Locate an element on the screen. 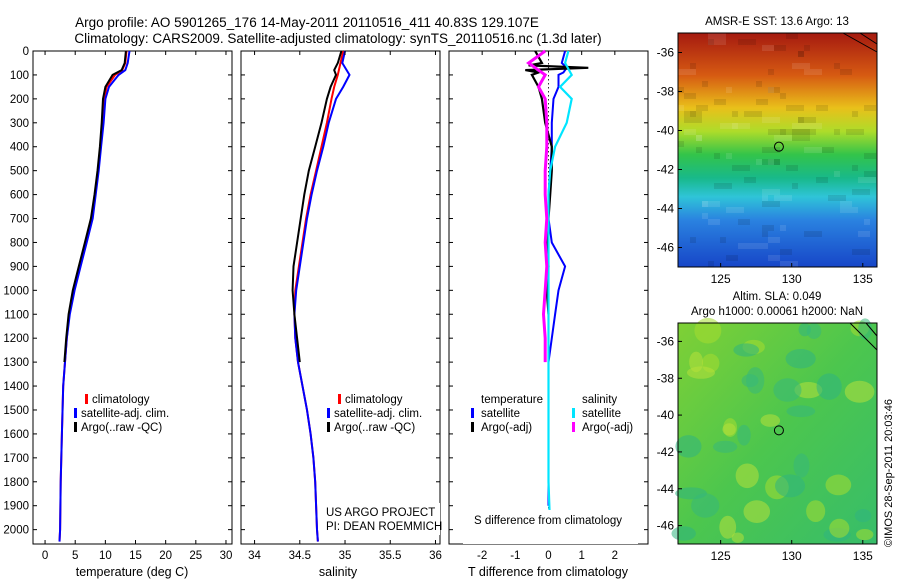 The image size is (900, 585). x-tick-label: 10 is located at coordinates (105, 556).